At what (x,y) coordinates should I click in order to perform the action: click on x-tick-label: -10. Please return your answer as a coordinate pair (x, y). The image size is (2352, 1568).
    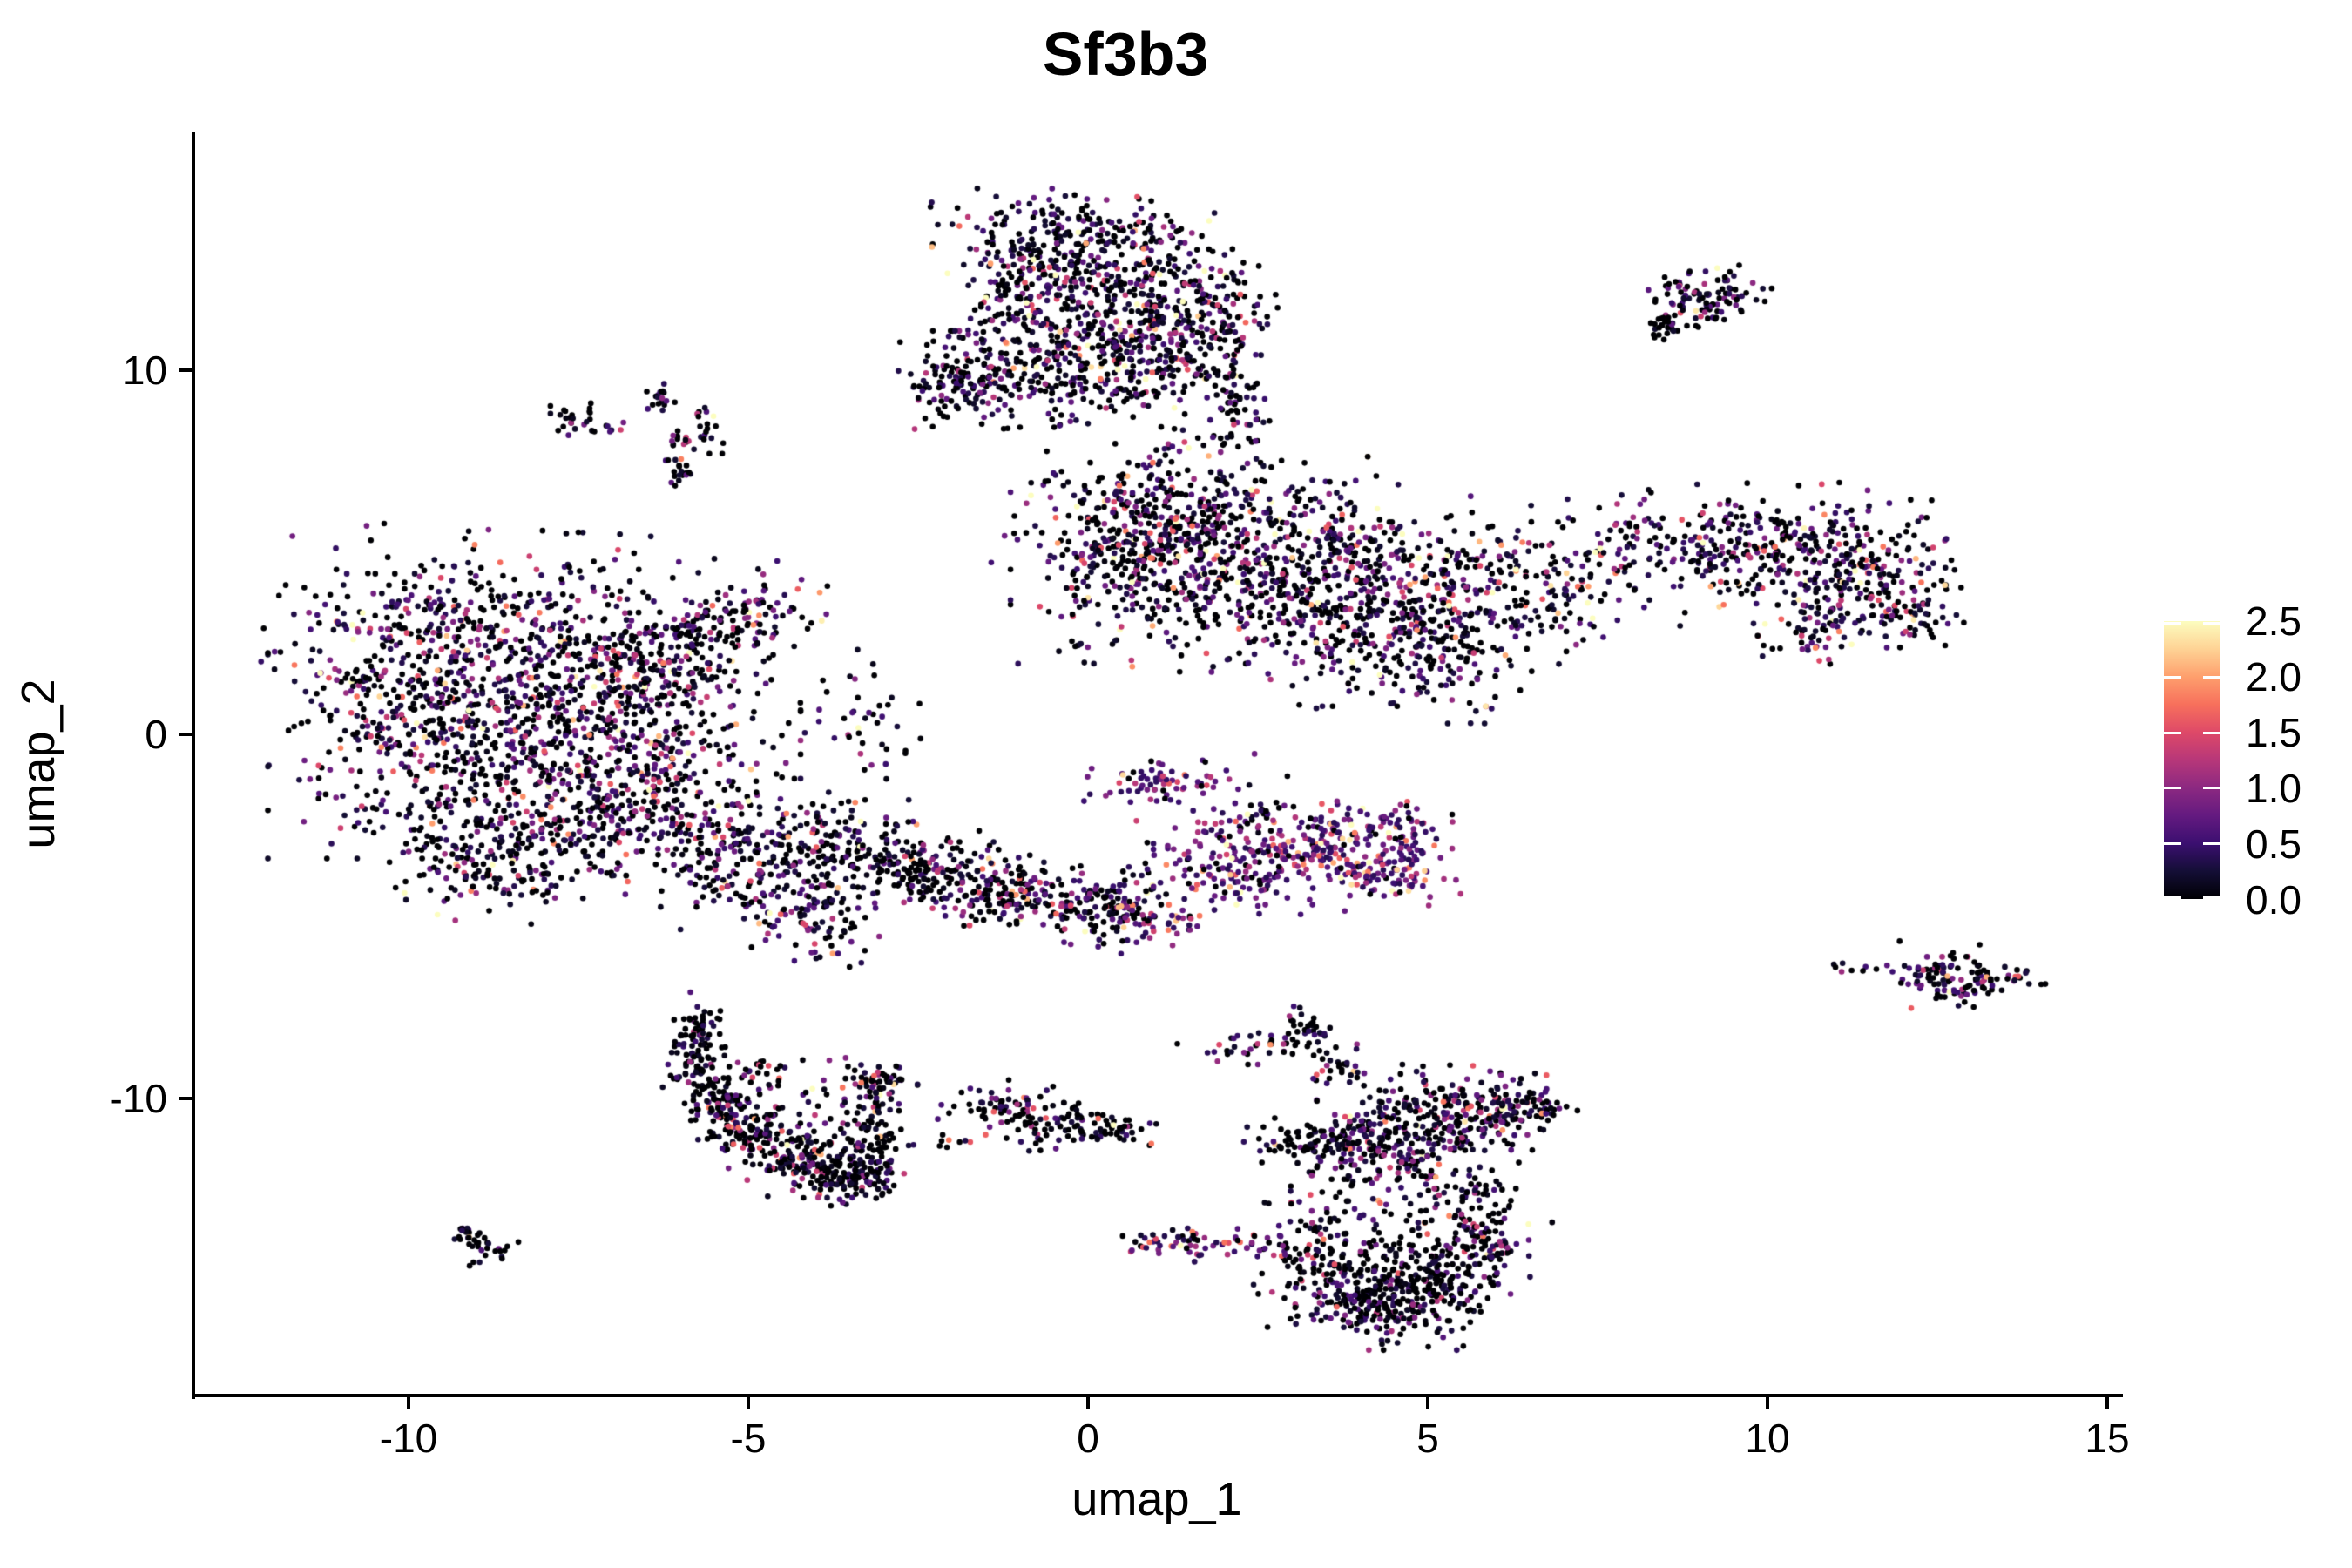
    Looking at the image, I should click on (408, 1438).